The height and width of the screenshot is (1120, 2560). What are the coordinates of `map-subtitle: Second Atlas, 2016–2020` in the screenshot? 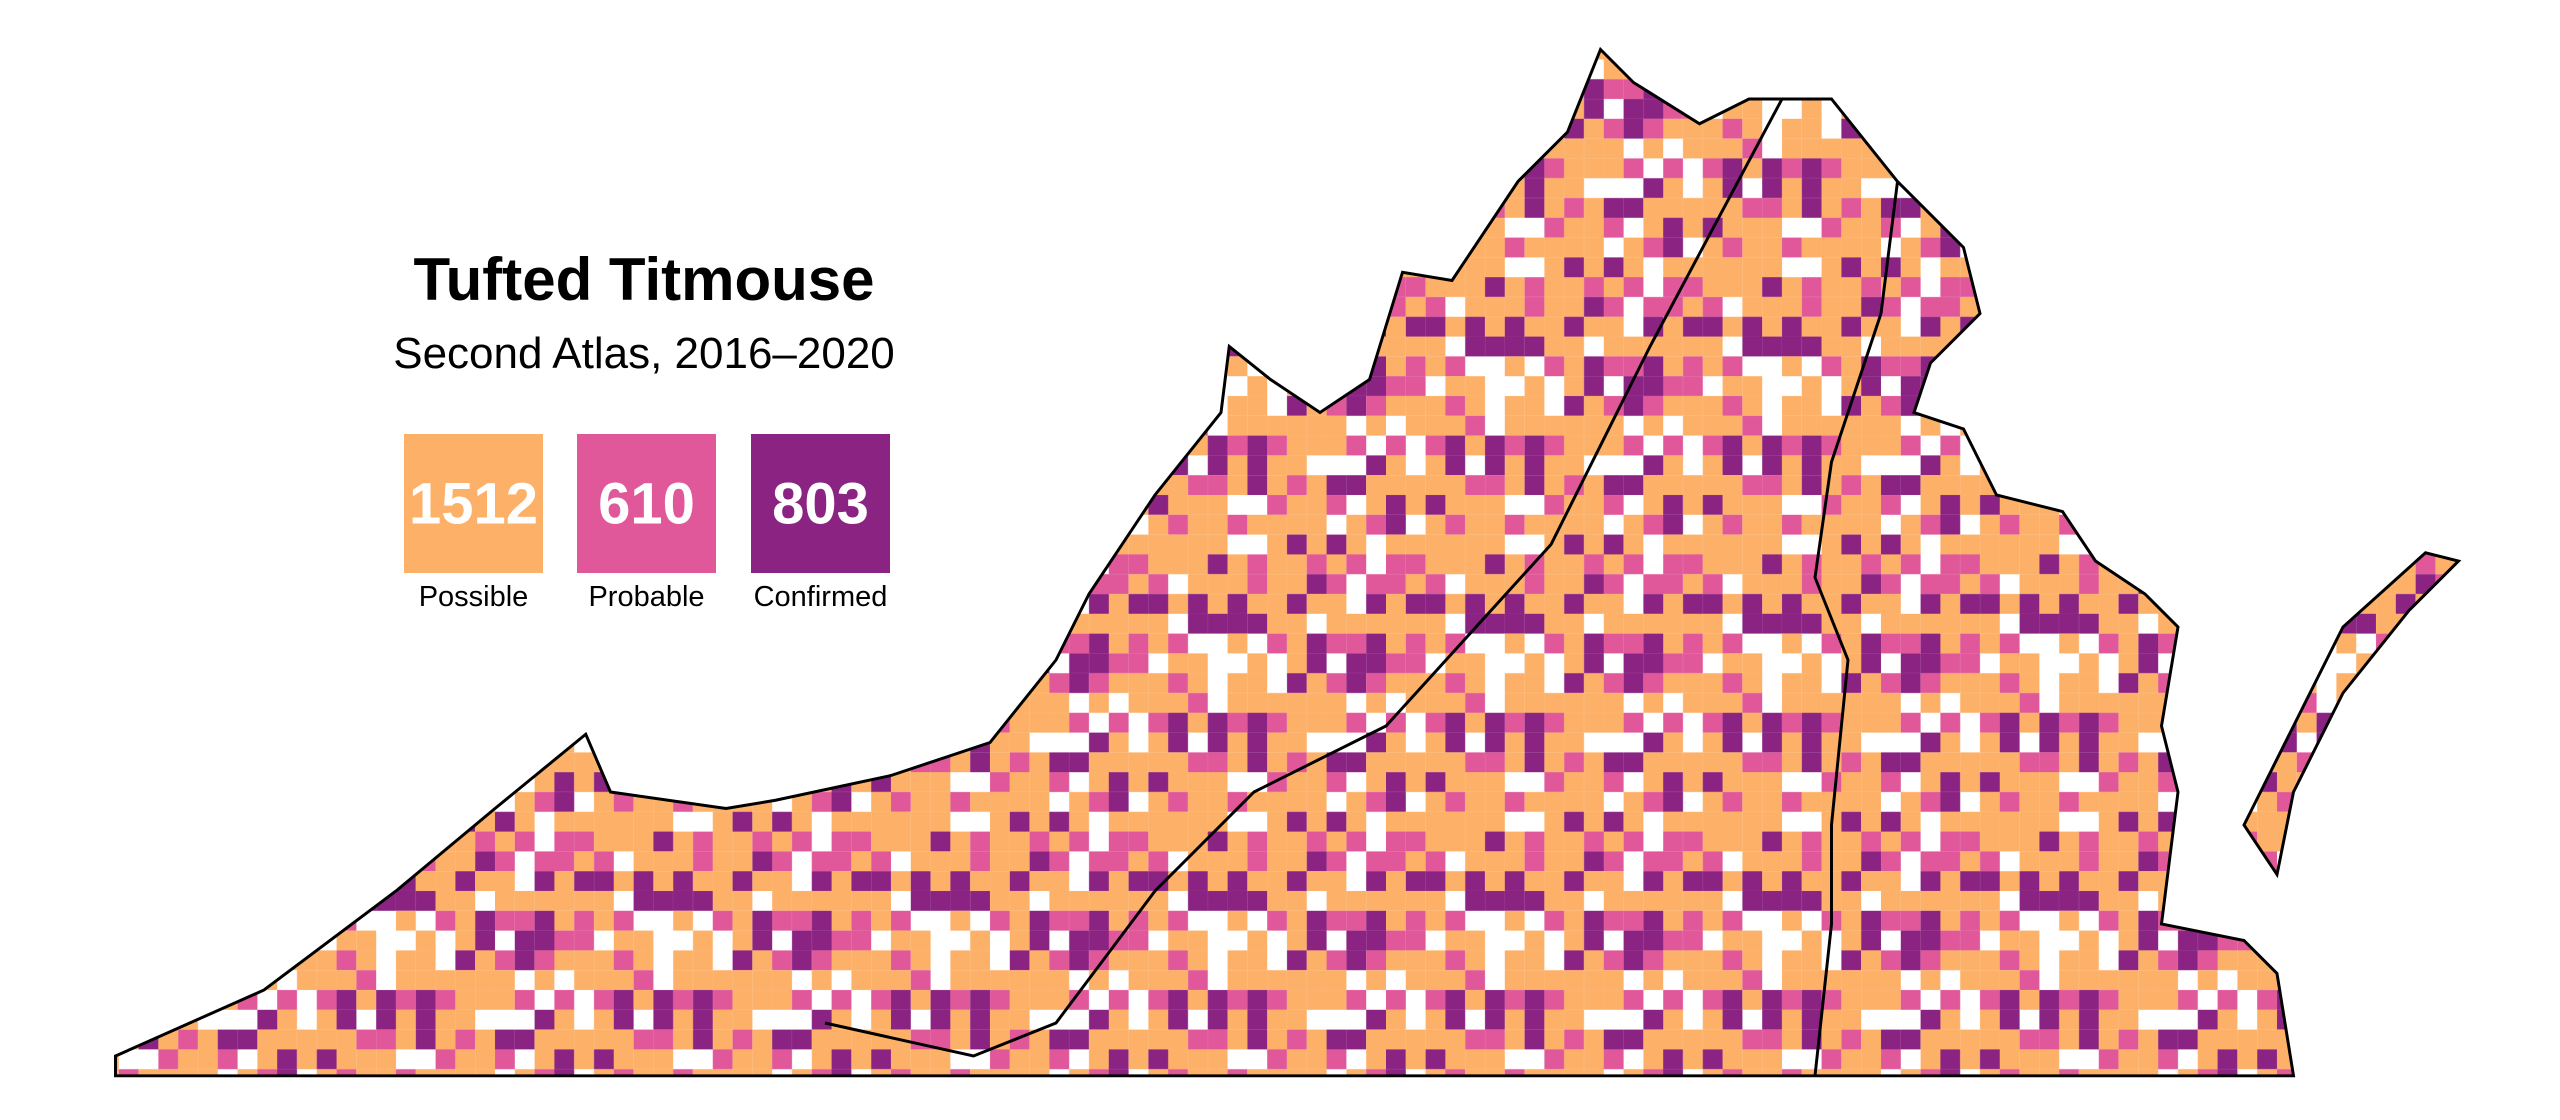 It's located at (644, 353).